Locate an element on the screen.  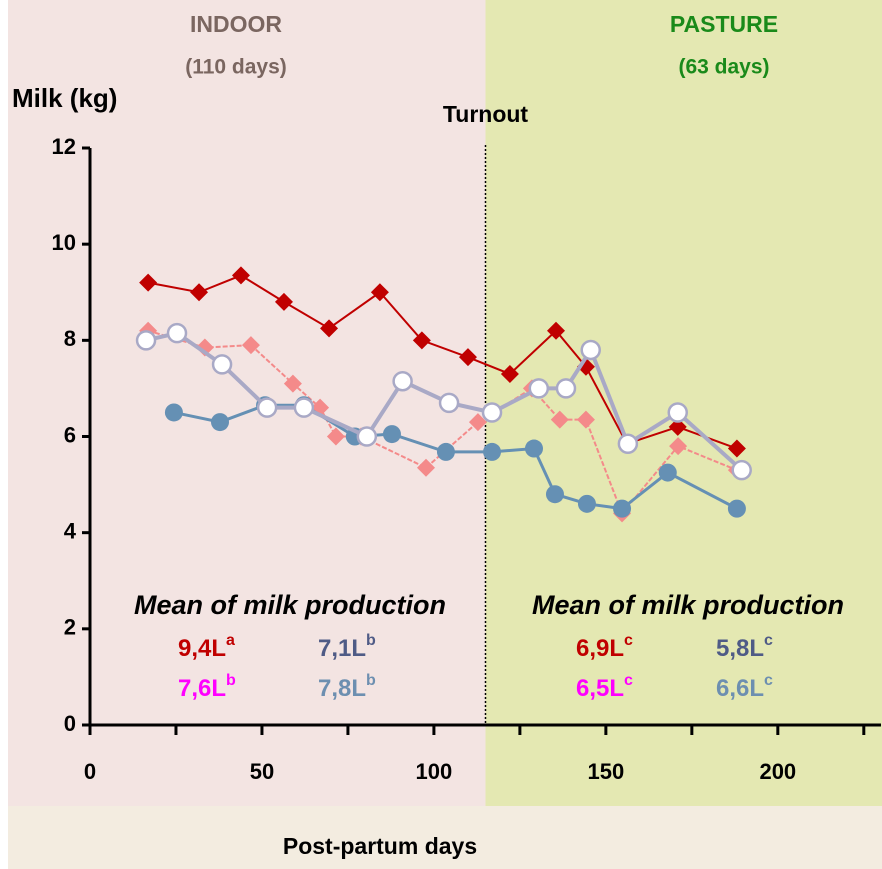
mean-value: 6,9Lc is located at coordinates (604, 647).